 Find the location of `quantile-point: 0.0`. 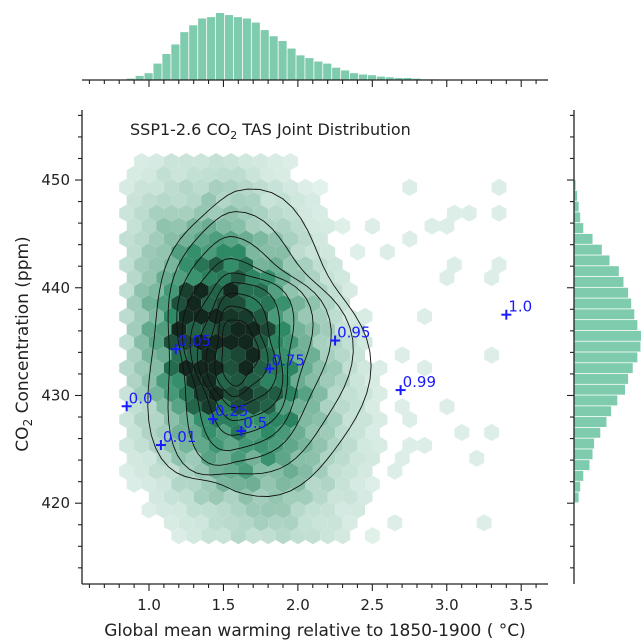

quantile-point: 0.0 is located at coordinates (137, 400).